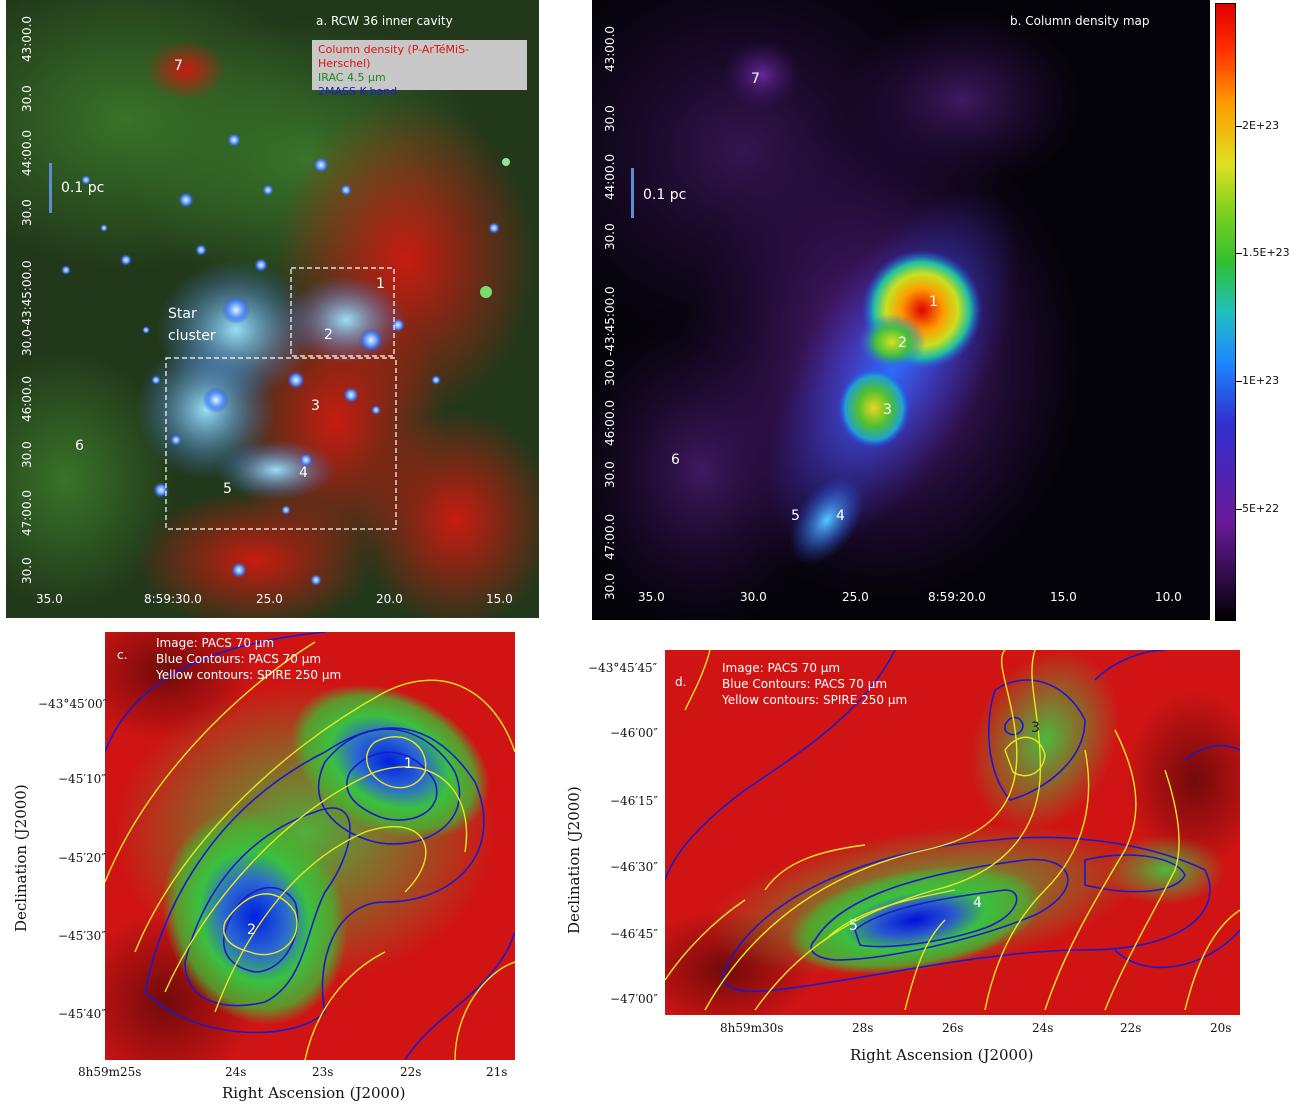 This screenshot has height=1106, width=1300. Describe the element at coordinates (27, 38) in the screenshot. I see `panel-a-ytick: 43:00.0` at that location.